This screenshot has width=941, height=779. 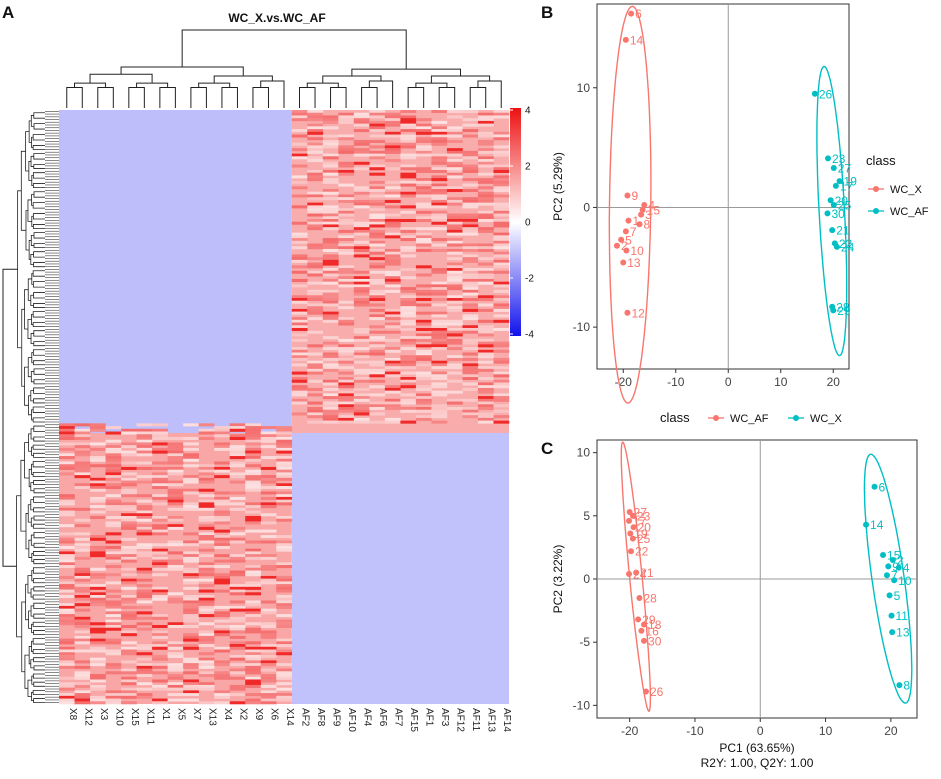 What do you see at coordinates (634, 196) in the screenshot?
I see `point-label: 9` at bounding box center [634, 196].